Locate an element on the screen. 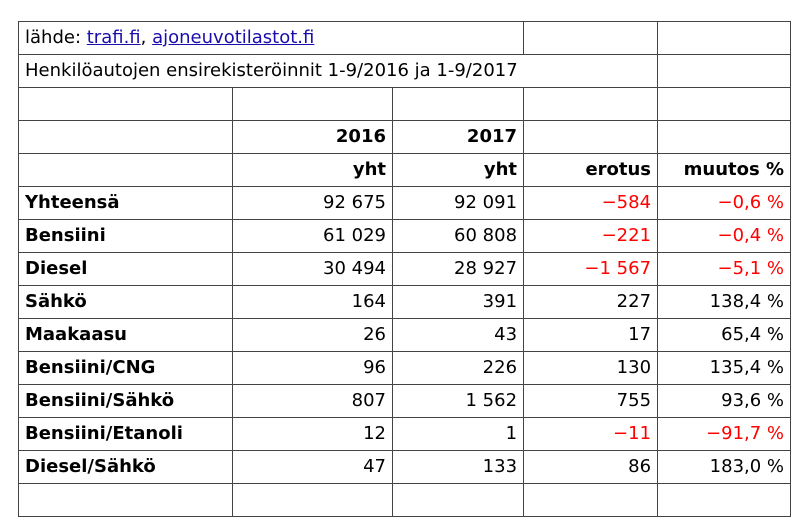 The width and height of the screenshot is (800, 517). data-row: Maakaasu 26 43 17 65,4 % is located at coordinates (405, 335).